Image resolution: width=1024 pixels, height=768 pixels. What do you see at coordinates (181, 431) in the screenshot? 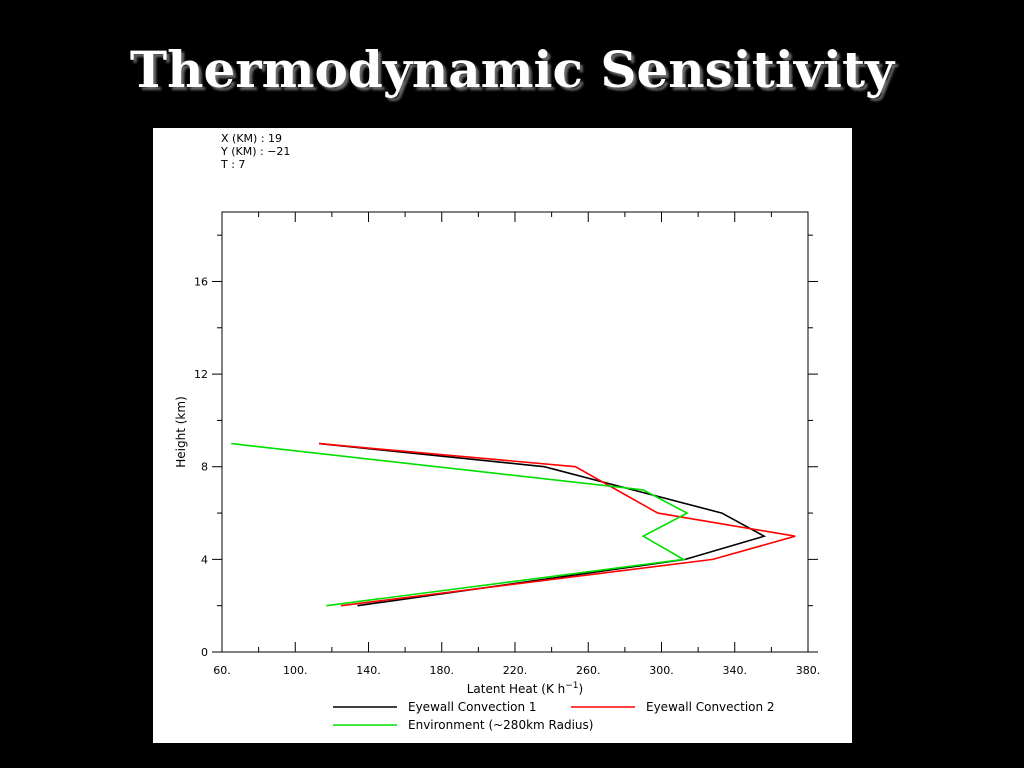
I see `y-axis-label: Height (km)` at bounding box center [181, 431].